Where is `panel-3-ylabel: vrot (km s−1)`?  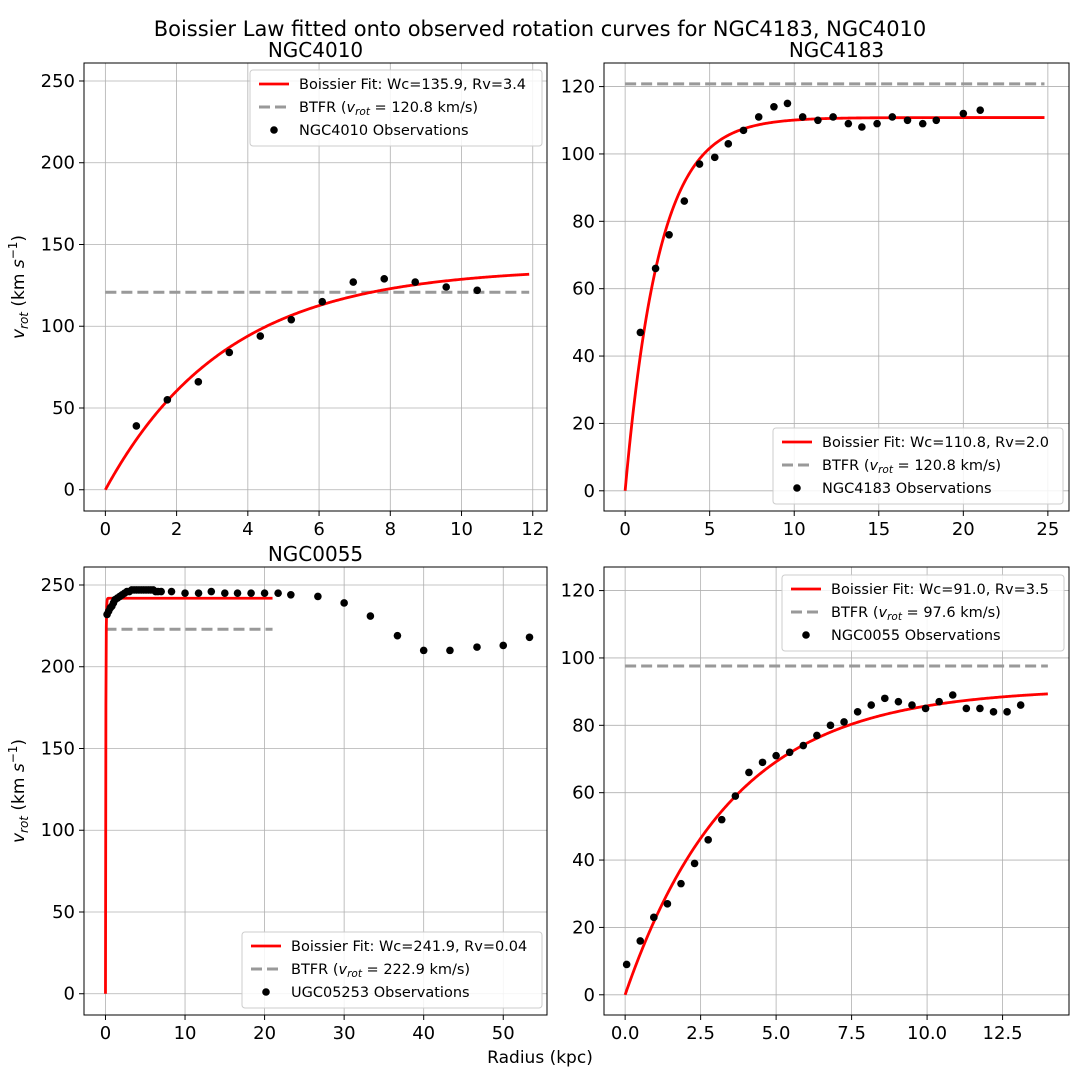 panel-3-ylabel: vrot (km s−1) is located at coordinates (18, 791).